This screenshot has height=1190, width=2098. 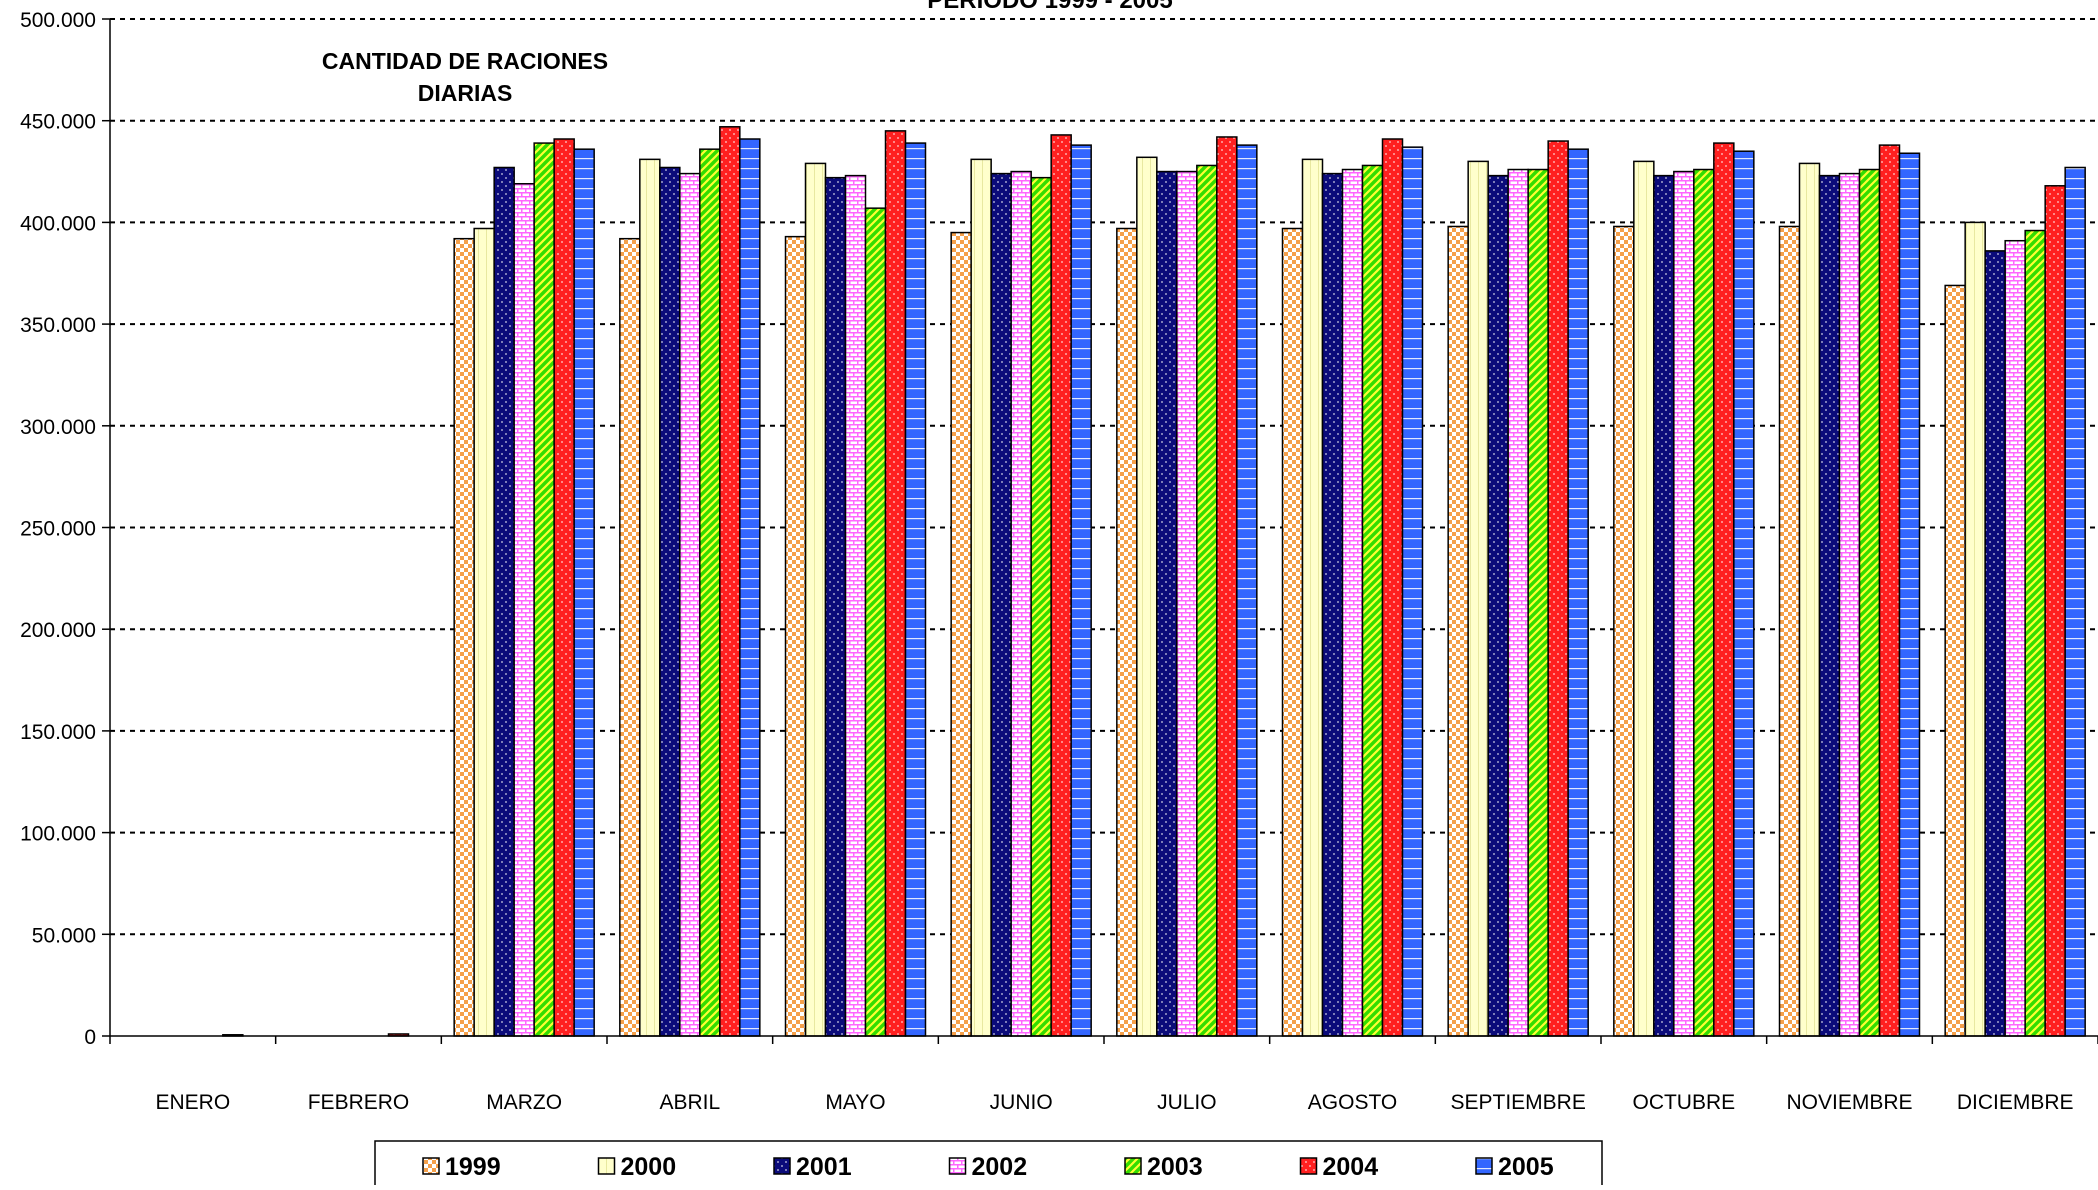 I want to click on bar-1999-mayo, so click(x=795, y=636).